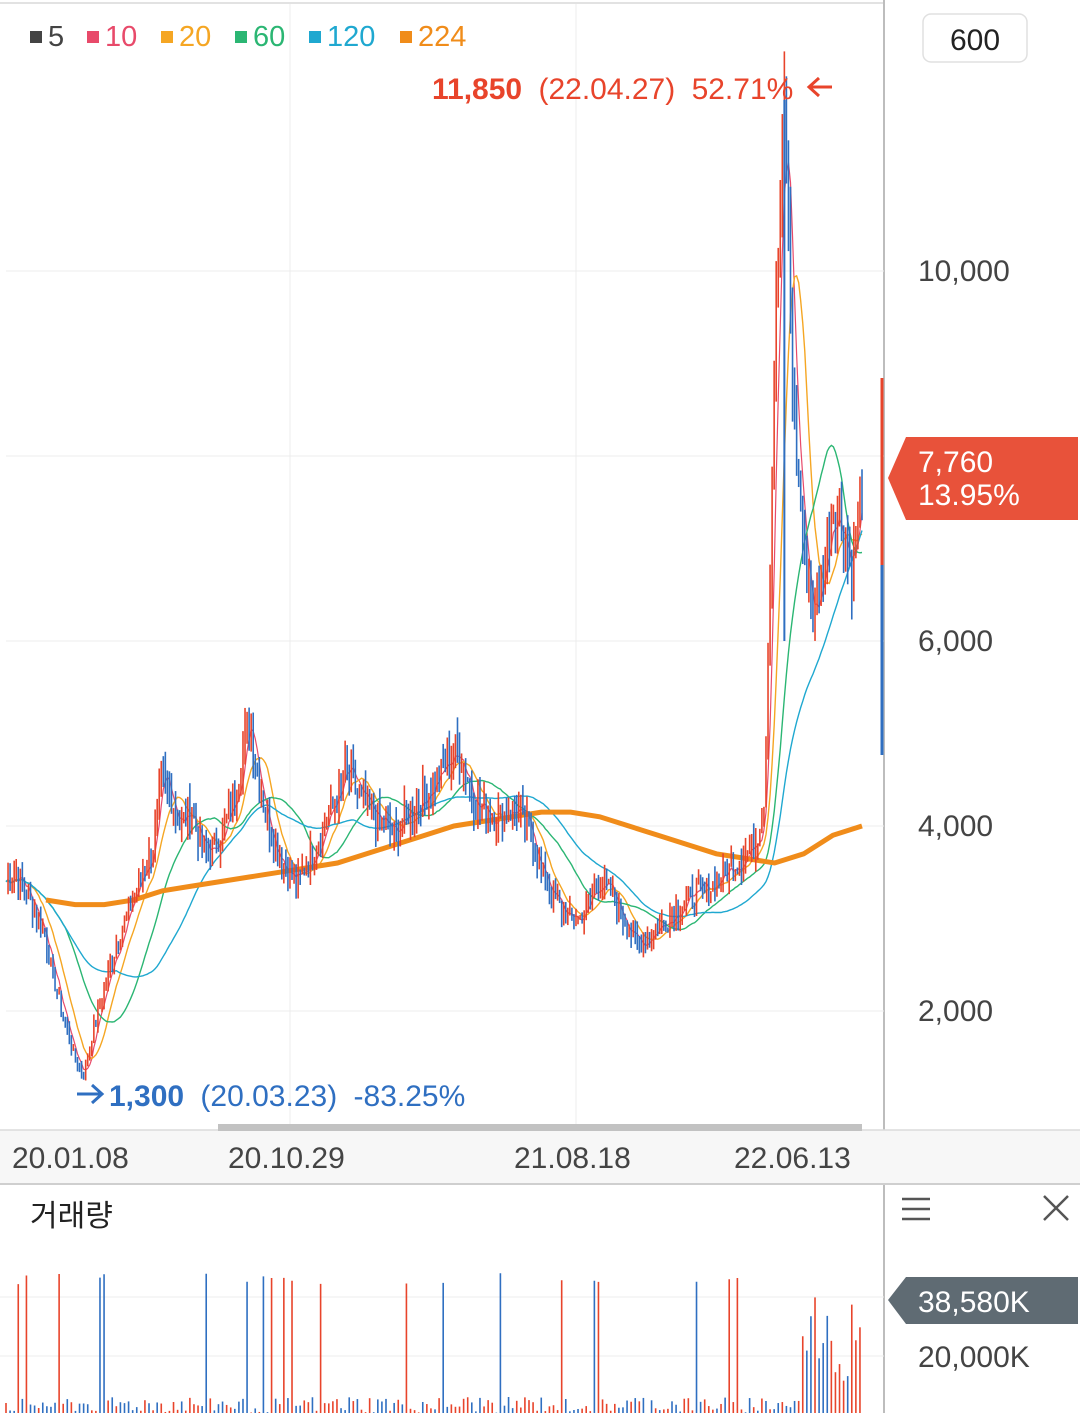 This screenshot has width=1080, height=1413. I want to click on price-tick-6000: 6,000, so click(955, 641).